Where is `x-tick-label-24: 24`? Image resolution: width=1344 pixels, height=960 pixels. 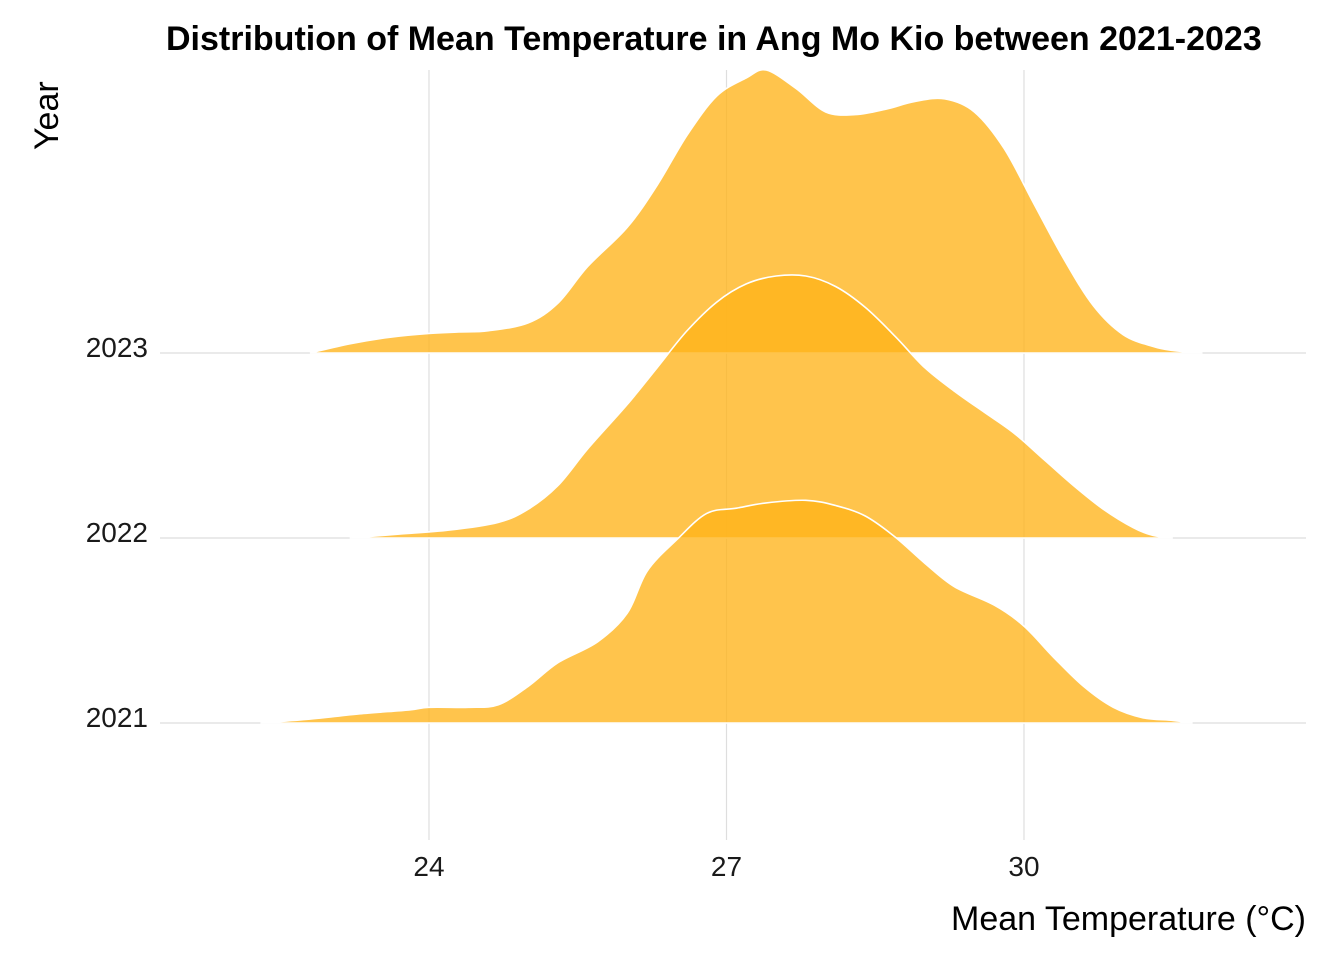
x-tick-label-24: 24 is located at coordinates (428, 866).